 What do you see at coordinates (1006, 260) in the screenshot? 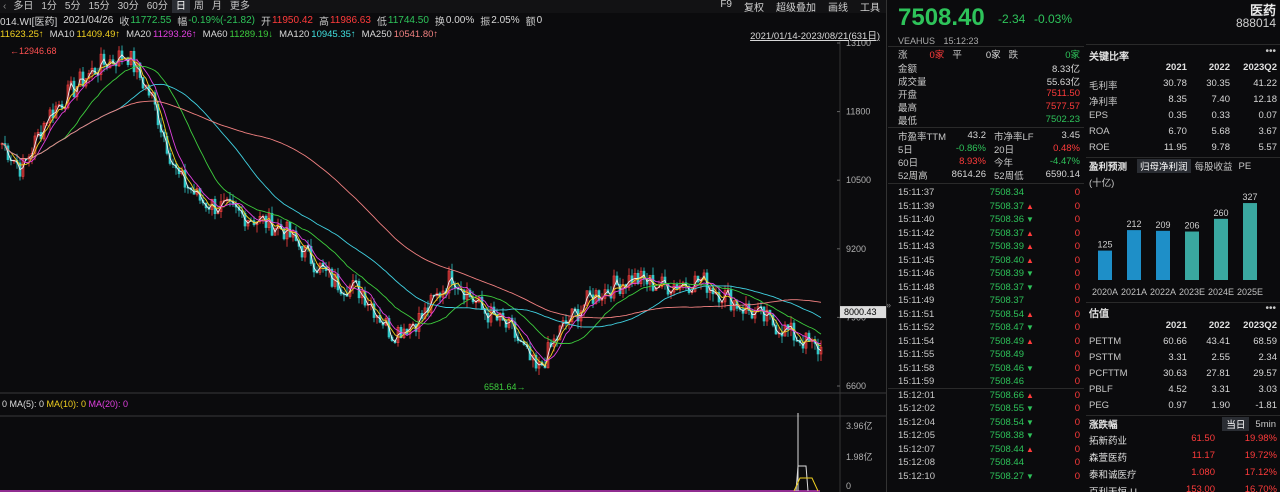
I see `tick-price: 7508.40` at bounding box center [1006, 260].